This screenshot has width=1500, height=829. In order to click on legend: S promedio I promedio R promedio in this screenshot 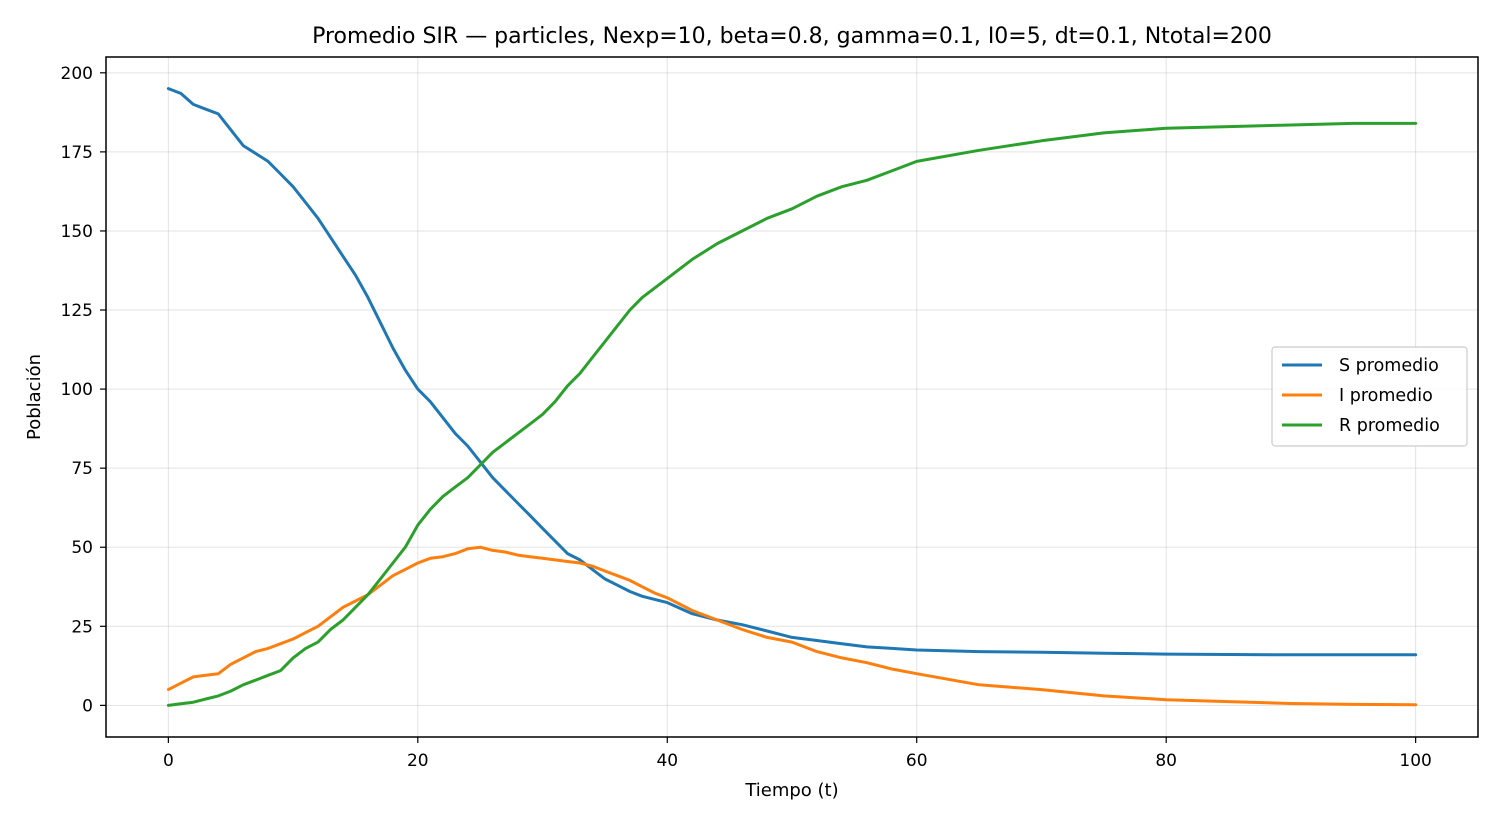, I will do `click(1369, 396)`.